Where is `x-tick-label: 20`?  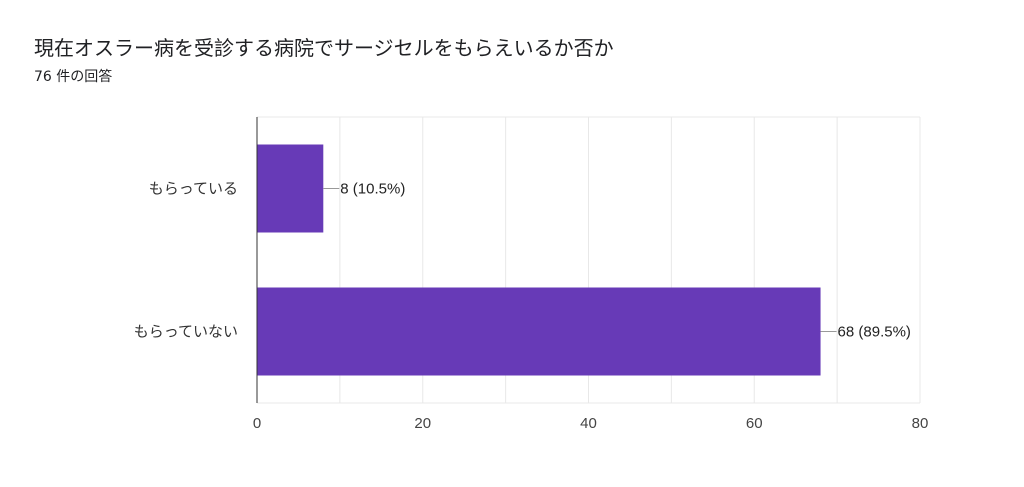
x-tick-label: 20 is located at coordinates (422, 423).